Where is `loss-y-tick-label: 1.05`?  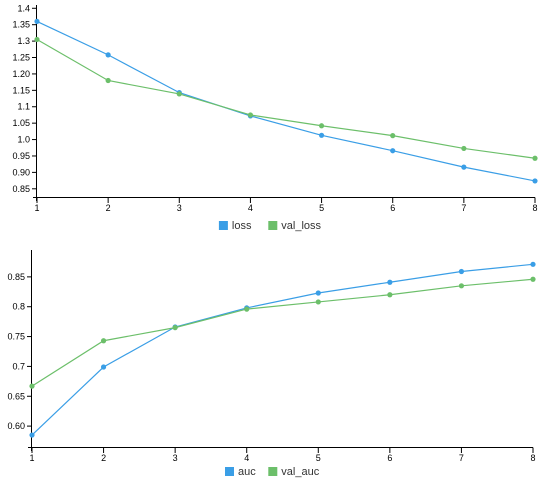
loss-y-tick-label: 1.05 is located at coordinates (21, 123).